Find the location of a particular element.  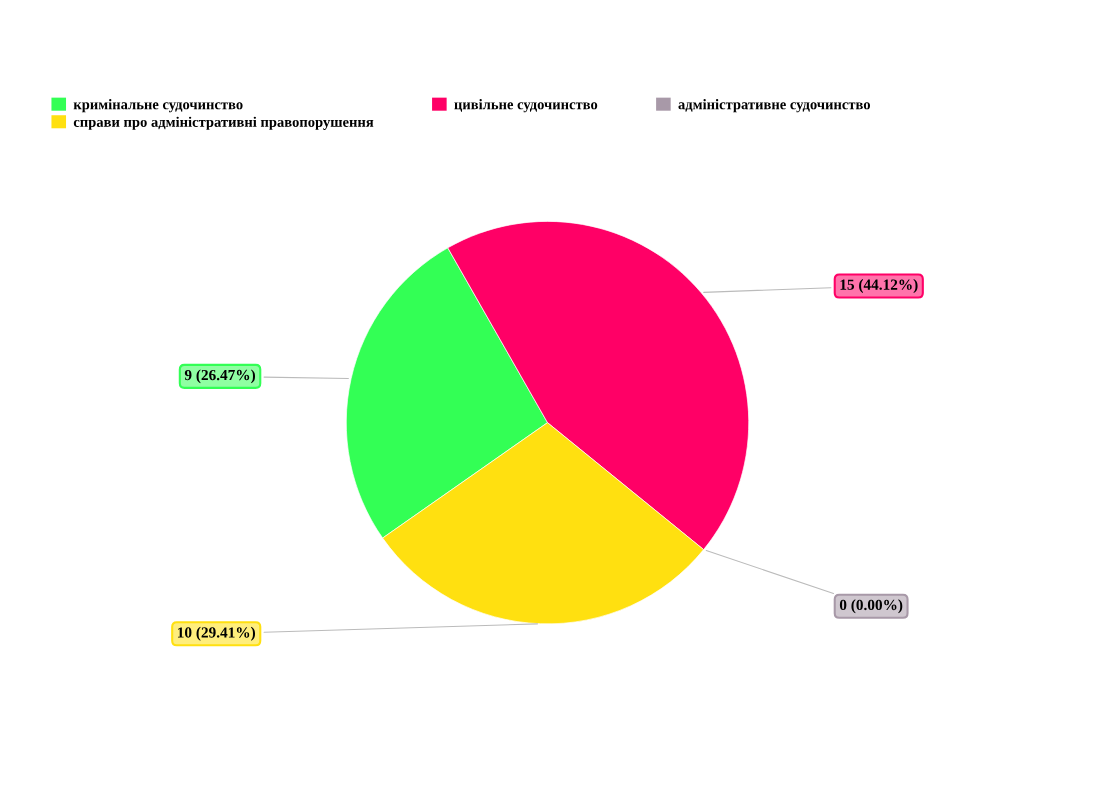

data-label: 15 (44.12%) is located at coordinates (879, 286).